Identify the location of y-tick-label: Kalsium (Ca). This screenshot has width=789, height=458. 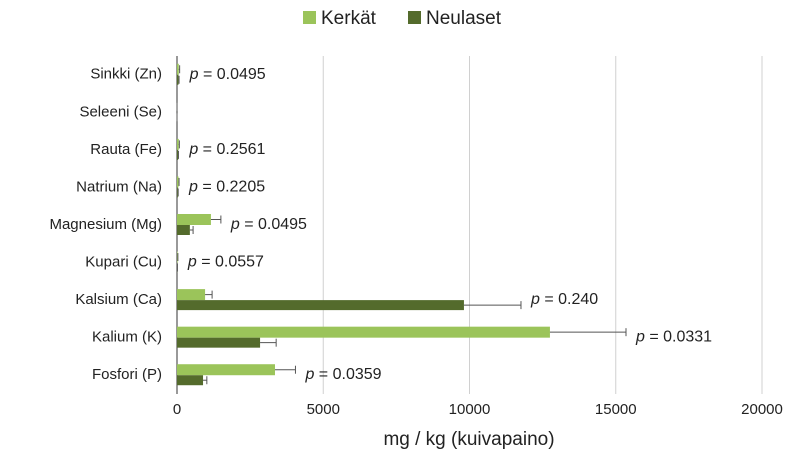
(118, 299).